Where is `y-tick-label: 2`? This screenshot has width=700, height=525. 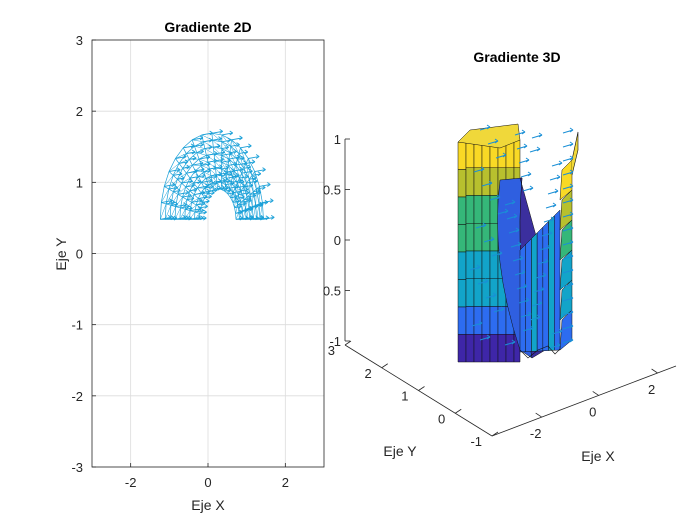
y-tick-label: 2 is located at coordinates (79, 111).